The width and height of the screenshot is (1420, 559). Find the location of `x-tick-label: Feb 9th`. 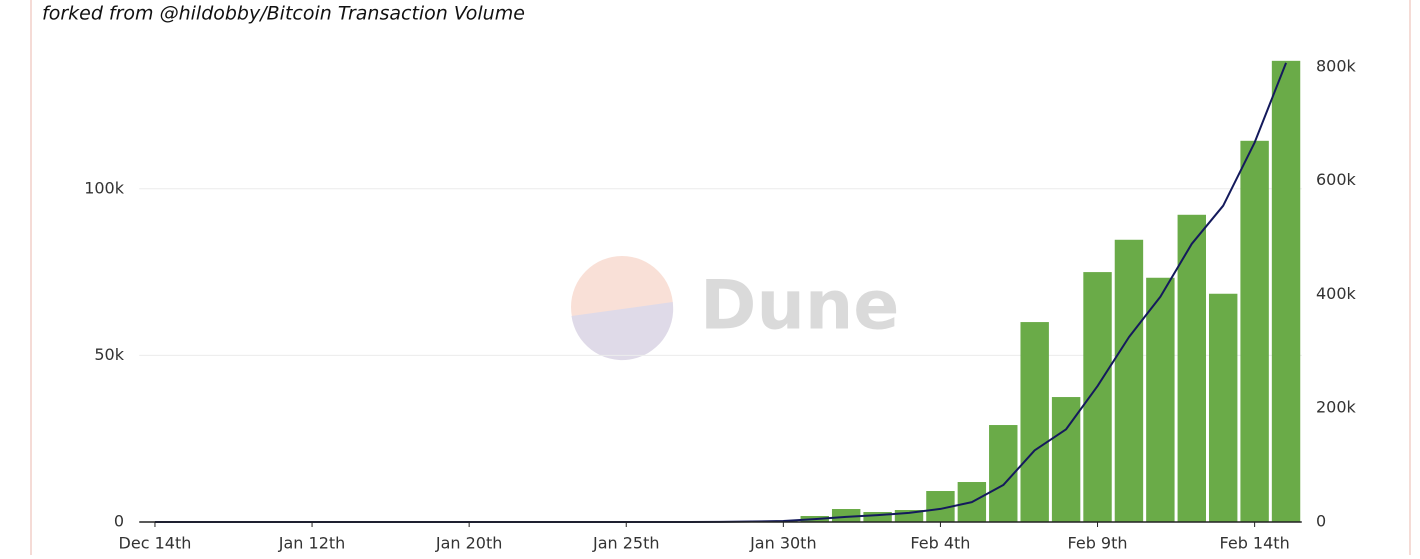

x-tick-label: Feb 9th is located at coordinates (1098, 543).